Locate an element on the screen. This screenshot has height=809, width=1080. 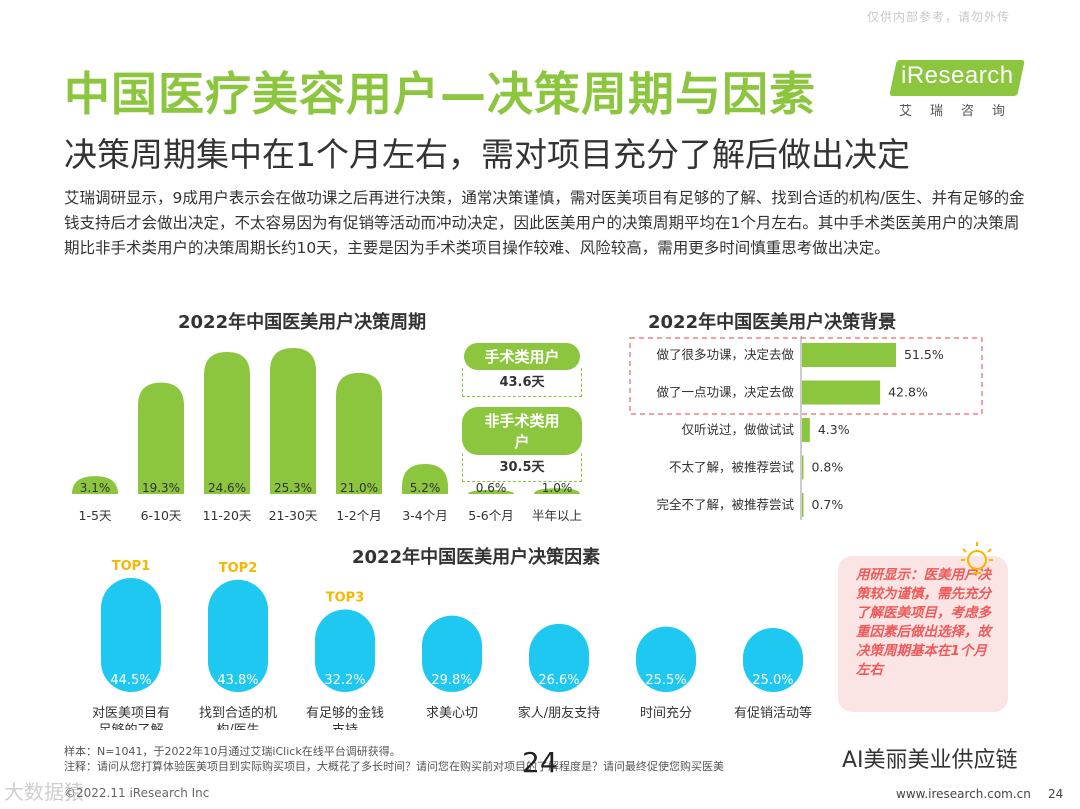
factor-category-label: 足够的了解 is located at coordinates (130, 726).